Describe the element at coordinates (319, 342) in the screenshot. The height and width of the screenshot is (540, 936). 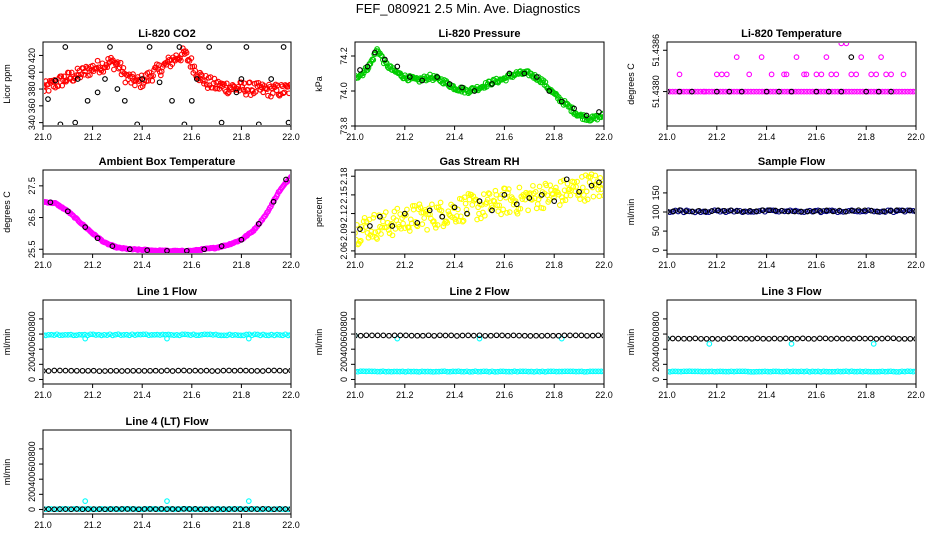
I see `y-axis-label: ml/min` at that location.